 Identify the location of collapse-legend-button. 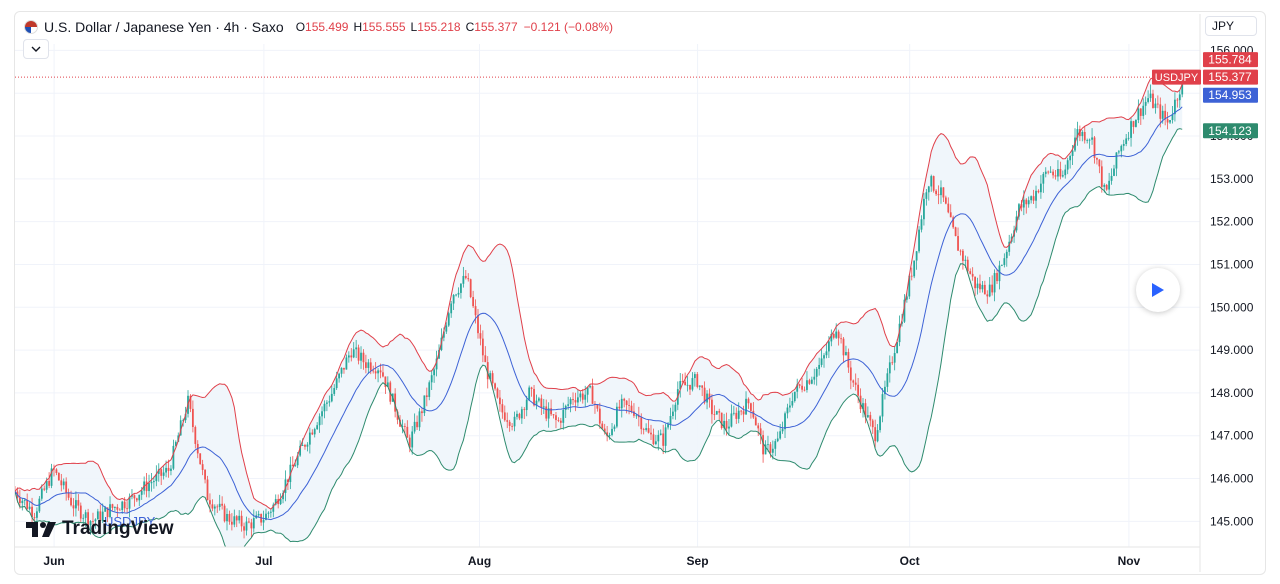
(36, 49).